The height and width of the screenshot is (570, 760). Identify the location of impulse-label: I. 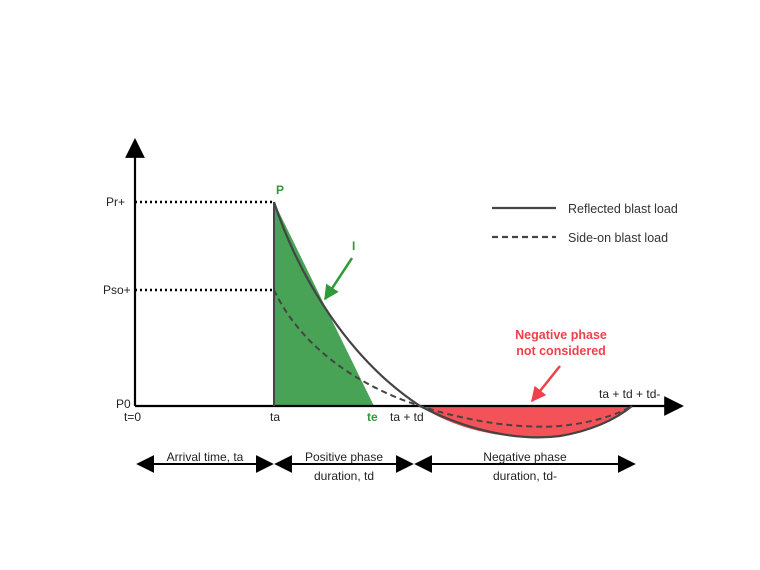
(353, 246).